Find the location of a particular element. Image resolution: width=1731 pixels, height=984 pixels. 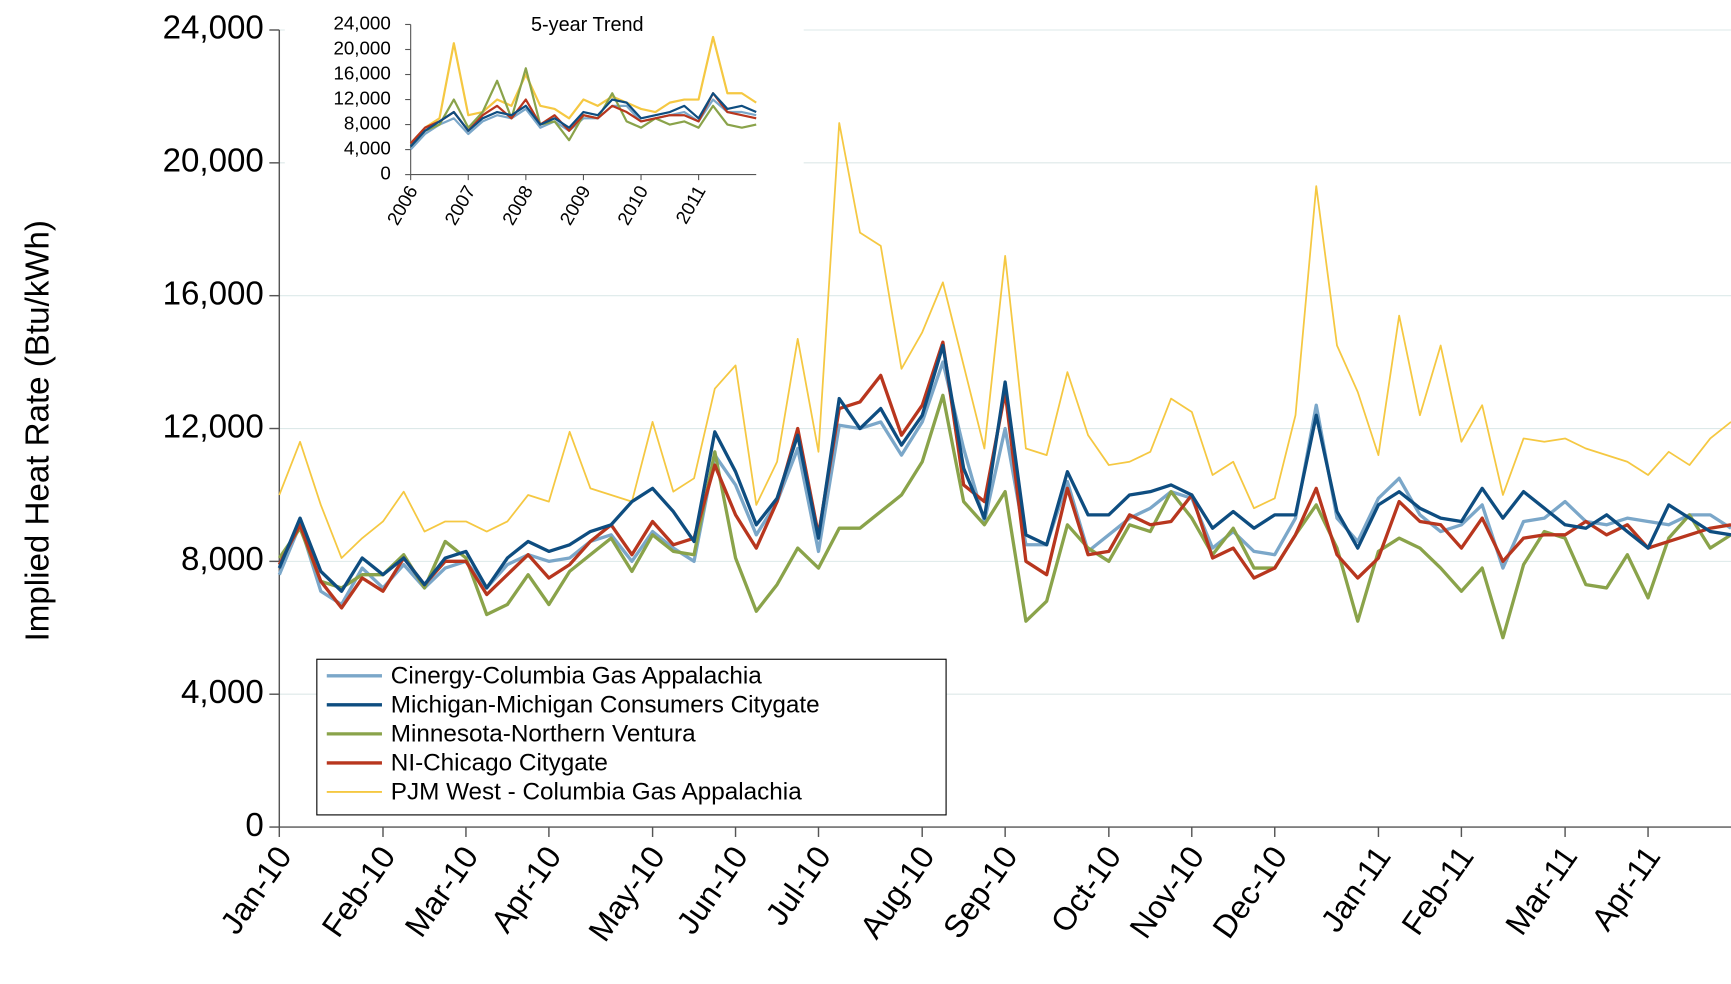

x-tick-label: May-10 is located at coordinates (626, 894).